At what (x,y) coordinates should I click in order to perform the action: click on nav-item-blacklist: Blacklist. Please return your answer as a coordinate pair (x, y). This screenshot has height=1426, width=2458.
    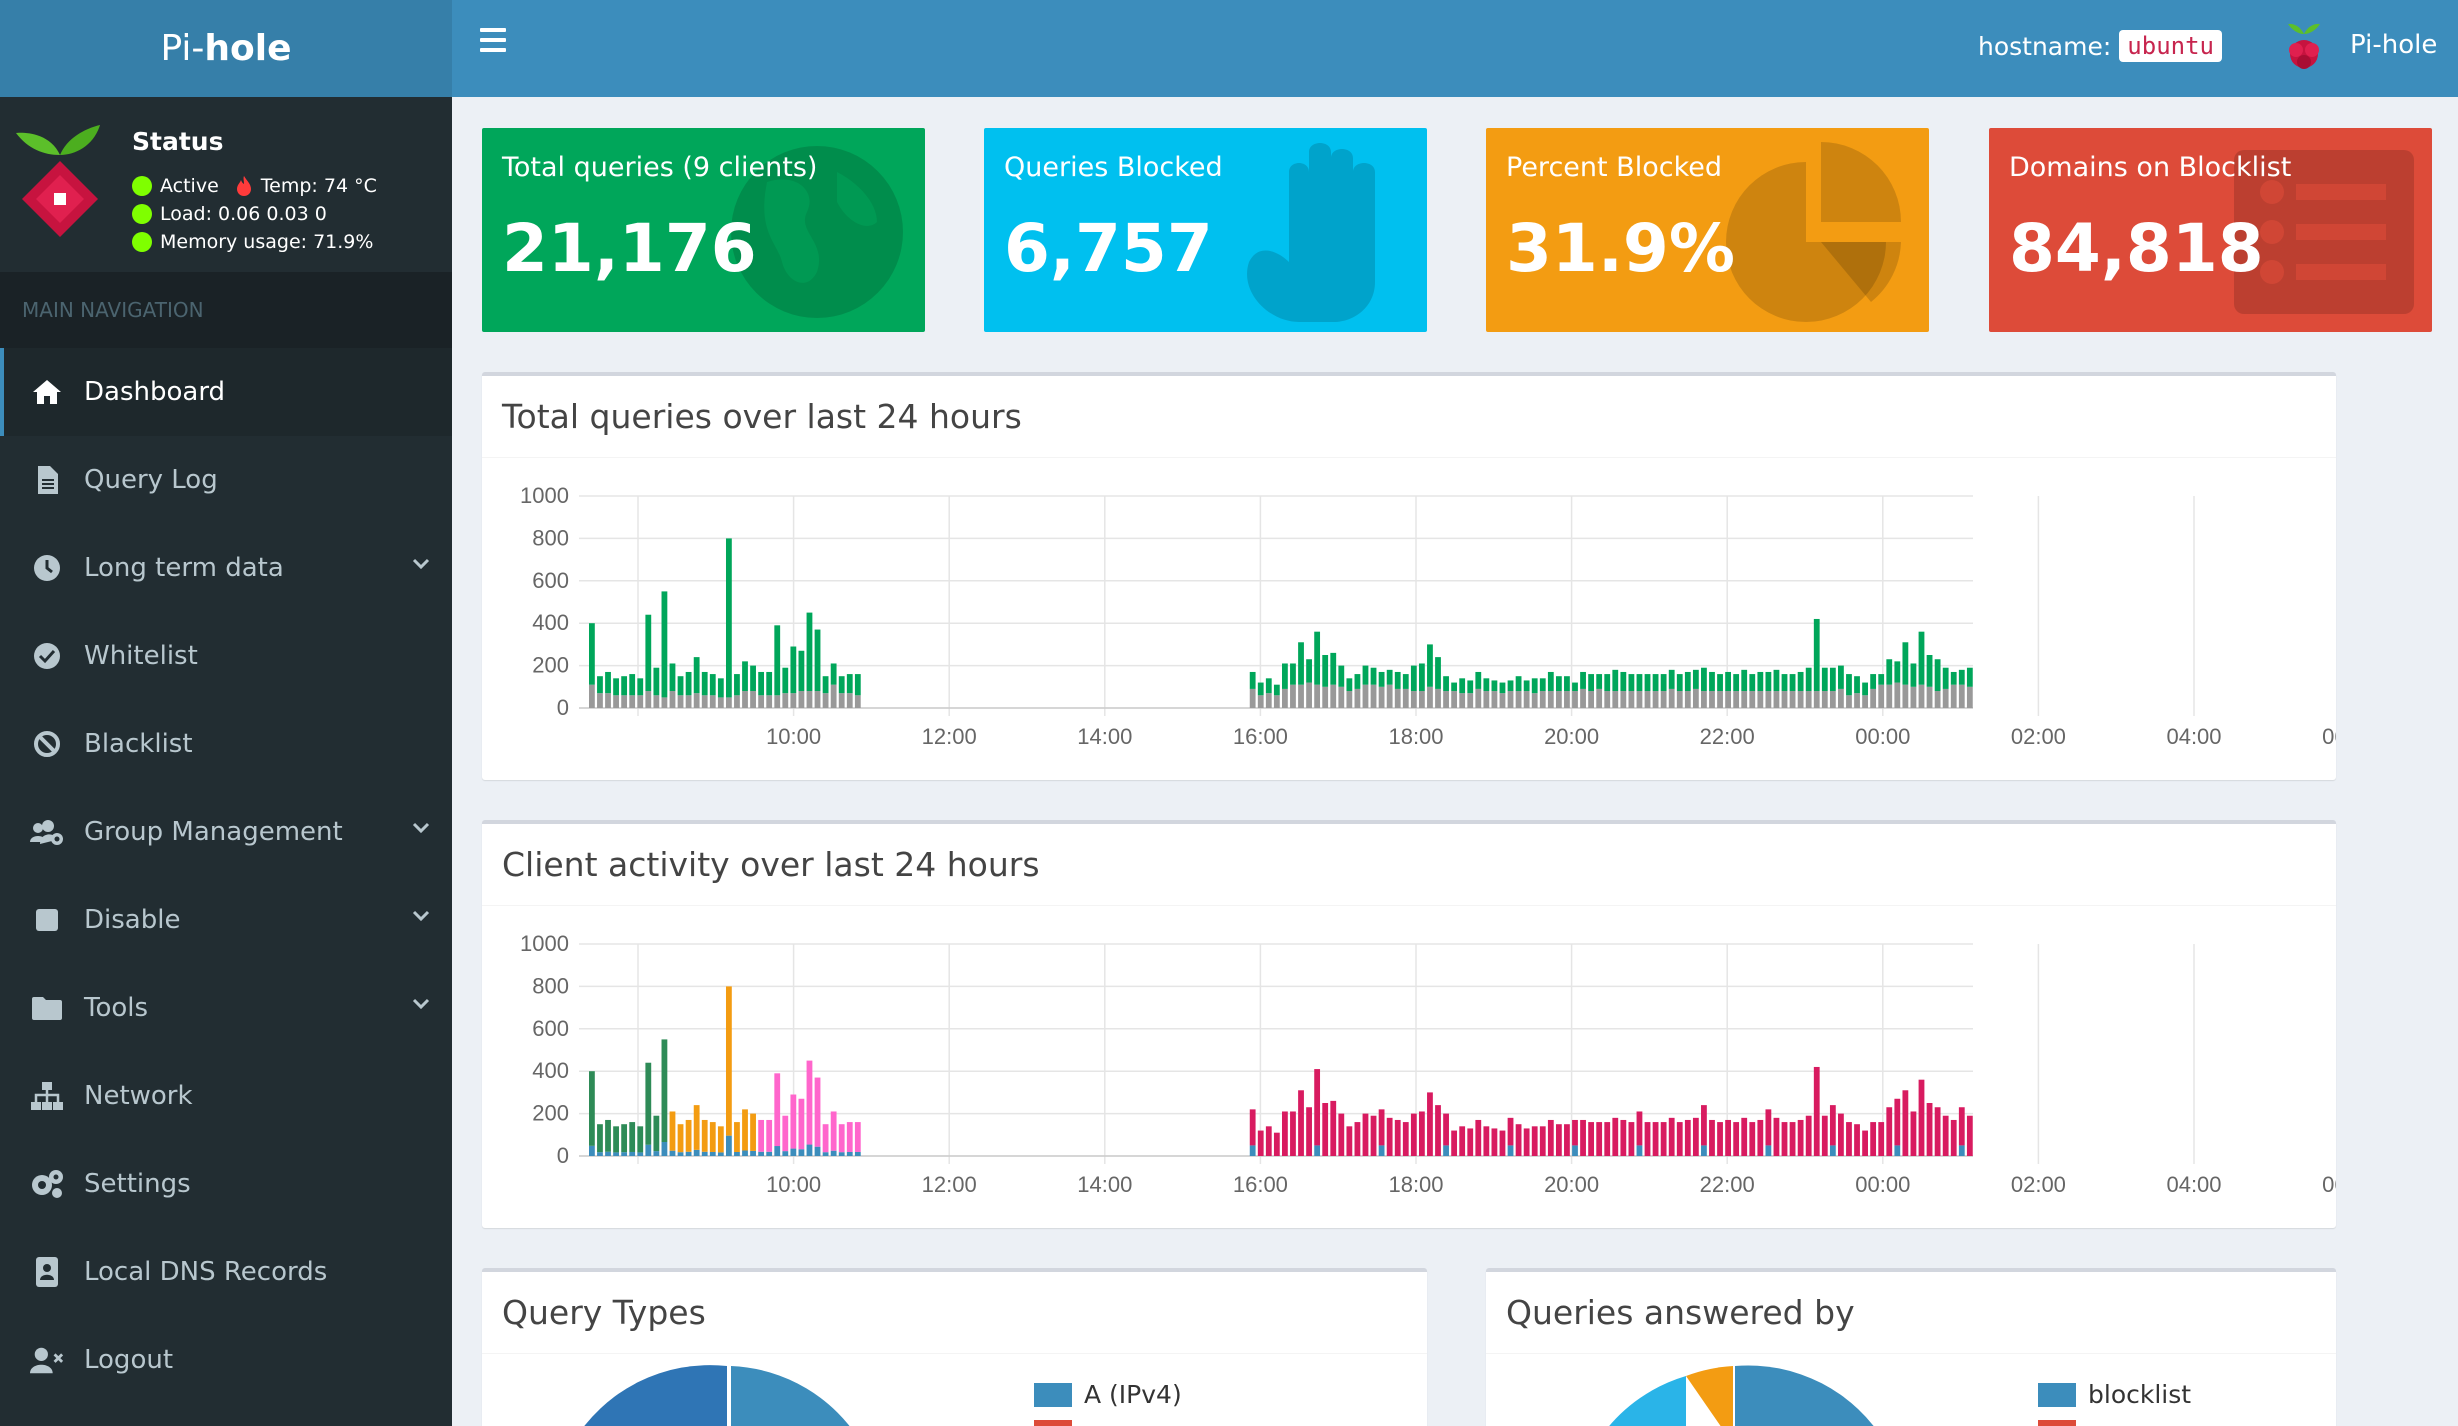
    Looking at the image, I should click on (226, 744).